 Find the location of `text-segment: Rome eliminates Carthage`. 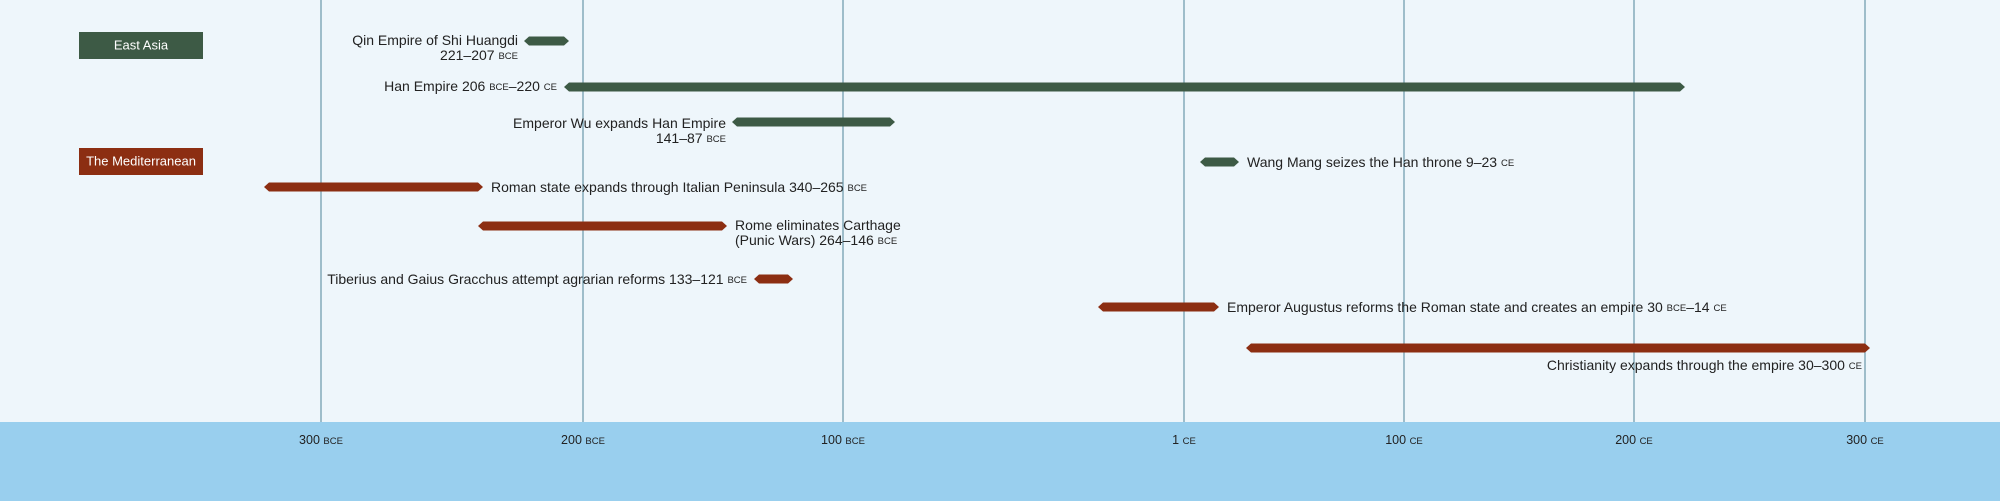

text-segment: Rome eliminates Carthage is located at coordinates (818, 225).